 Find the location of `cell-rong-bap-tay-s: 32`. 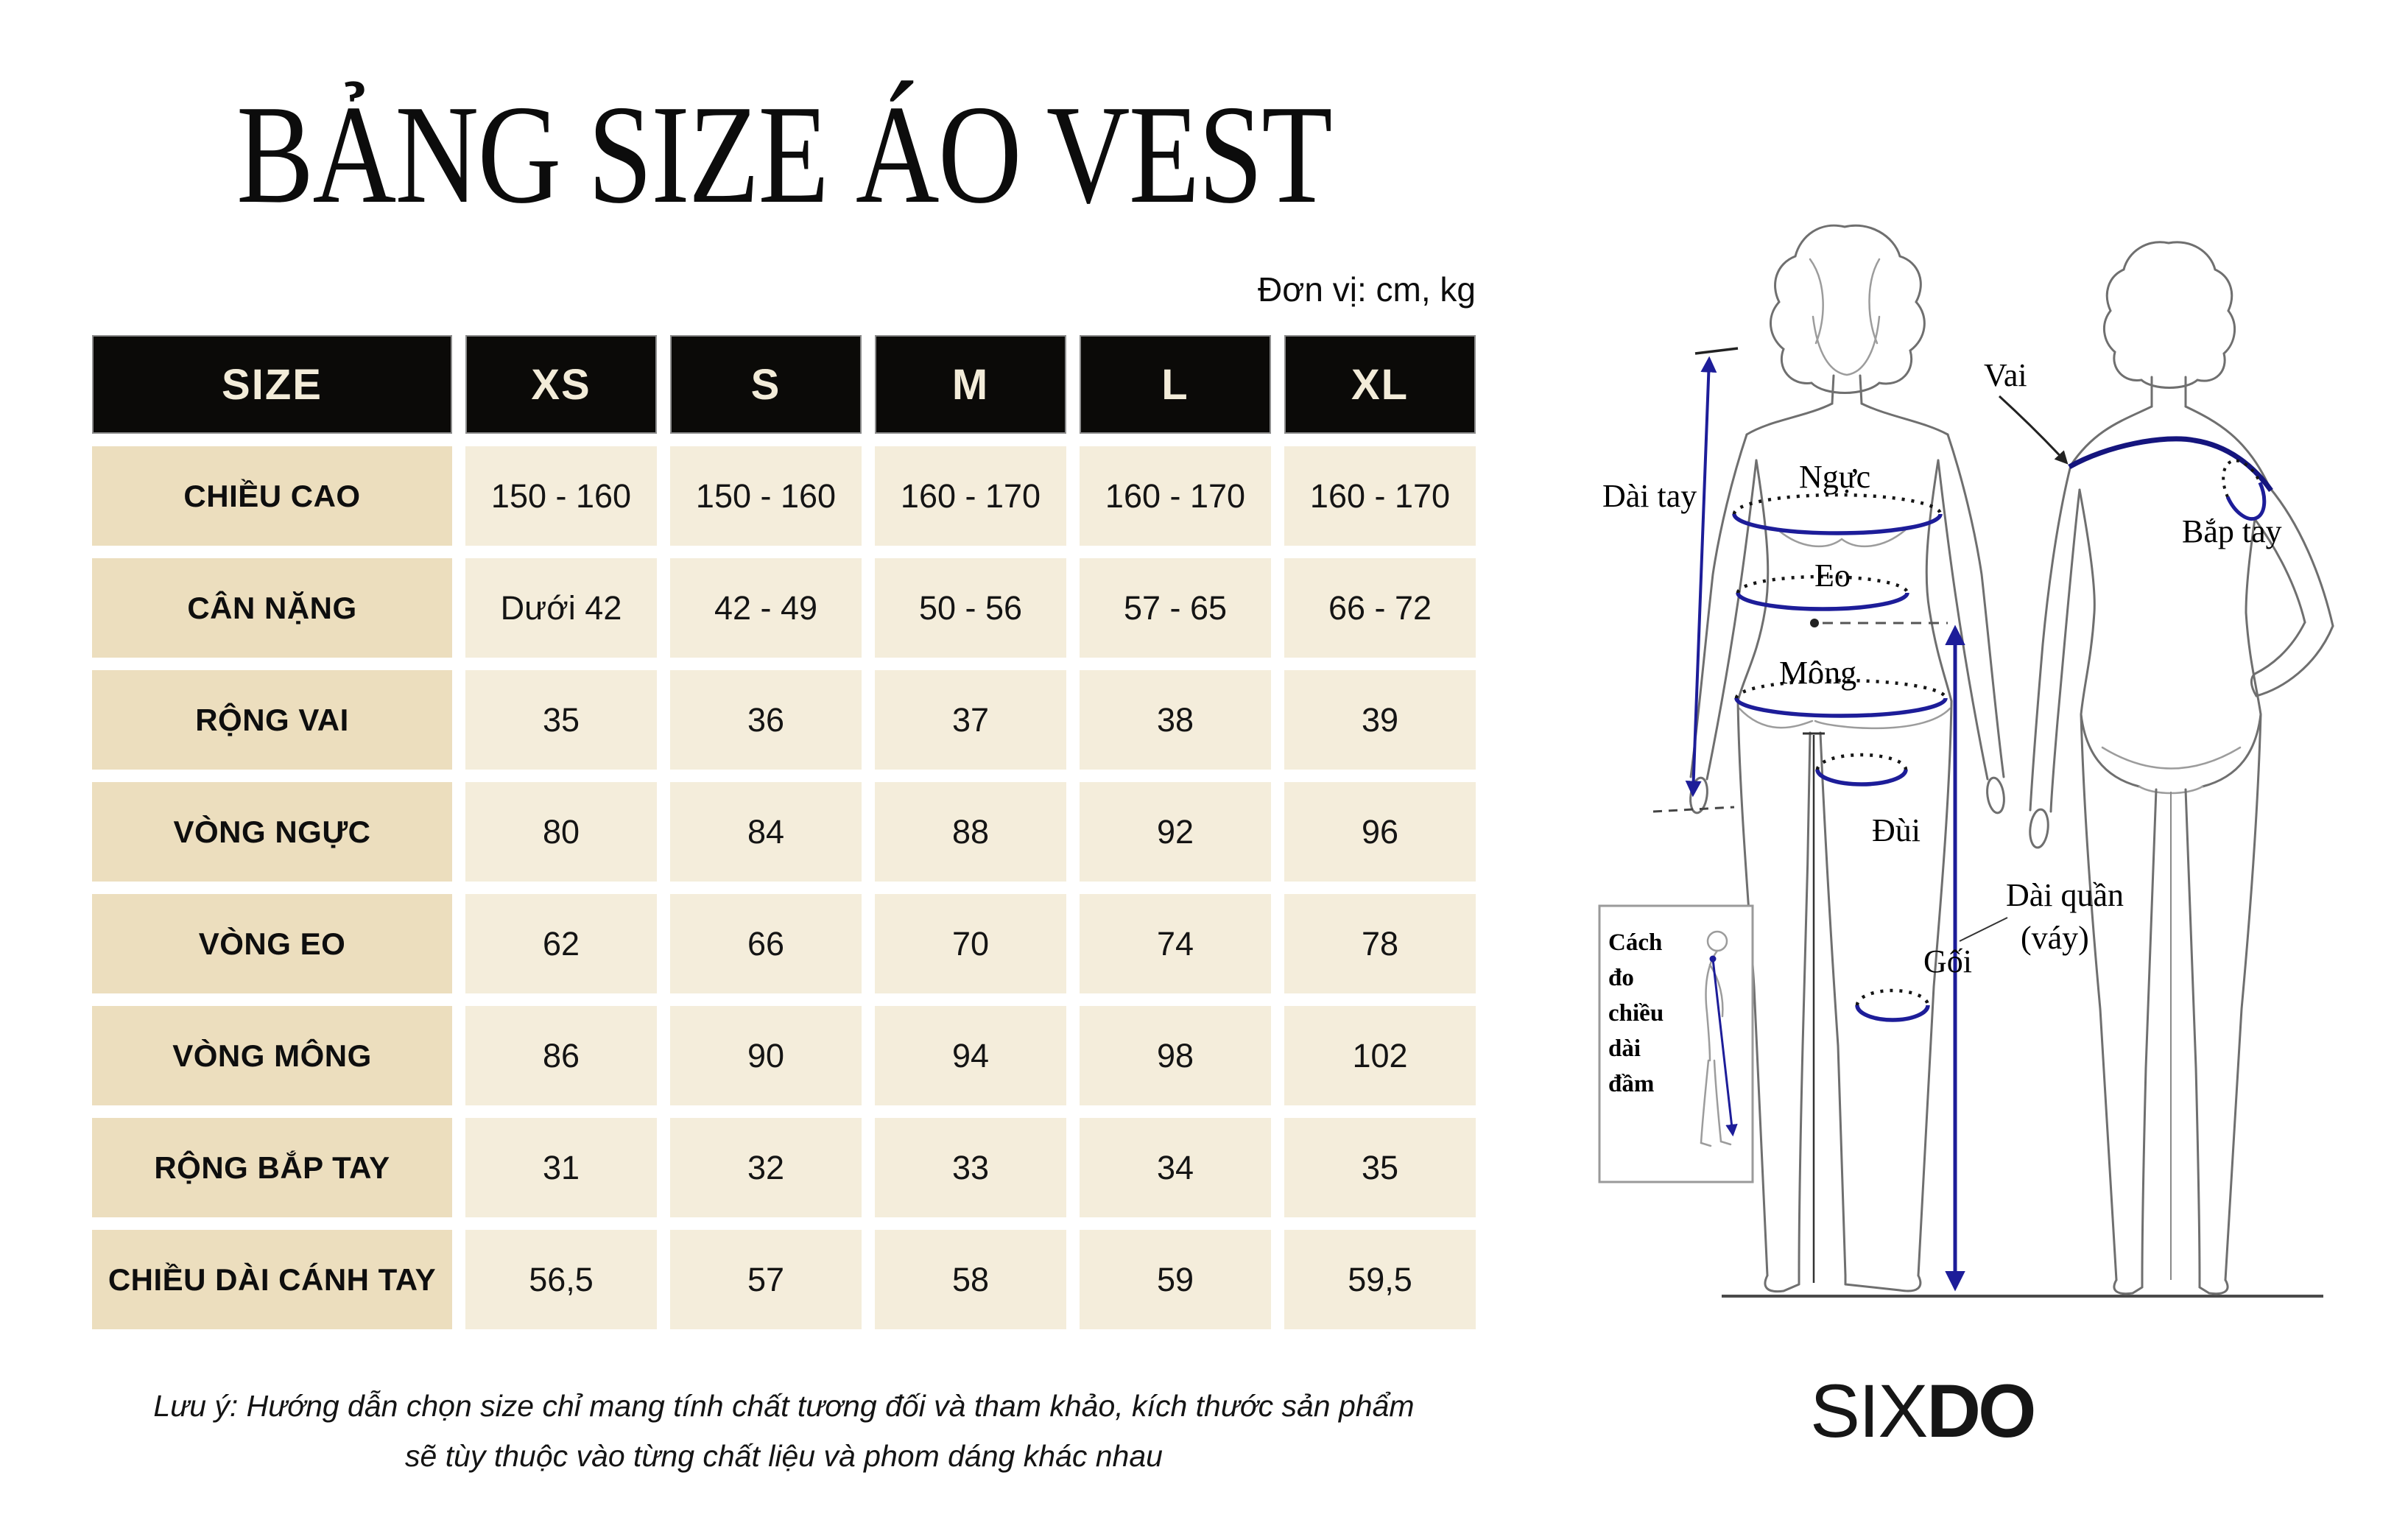

cell-rong-bap-tay-s: 32 is located at coordinates (766, 1167).